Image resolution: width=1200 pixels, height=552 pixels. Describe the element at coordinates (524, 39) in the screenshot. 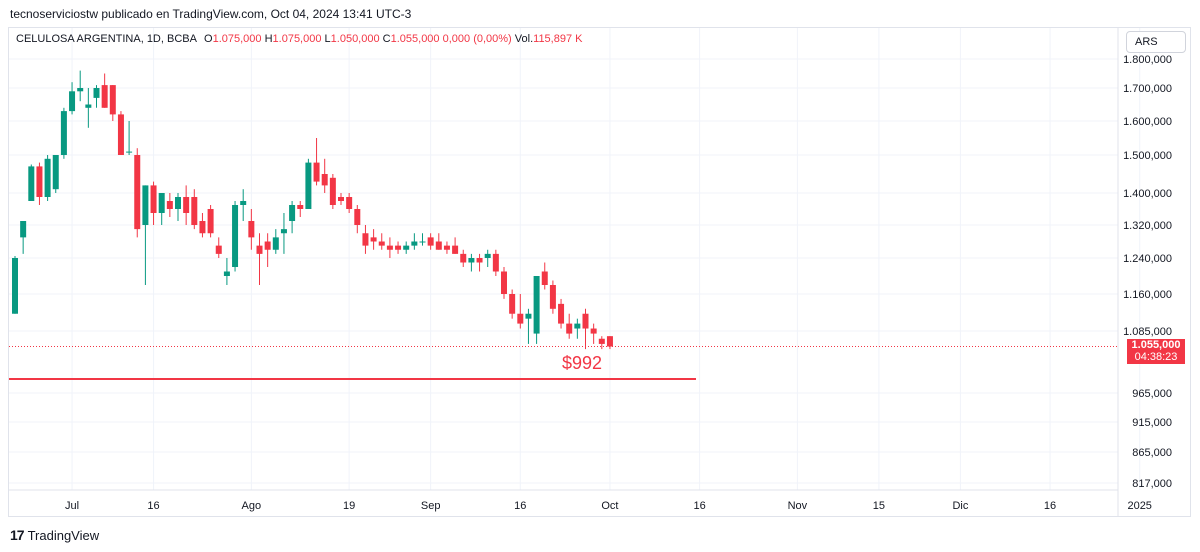

I see `volume-label: Vol.` at that location.